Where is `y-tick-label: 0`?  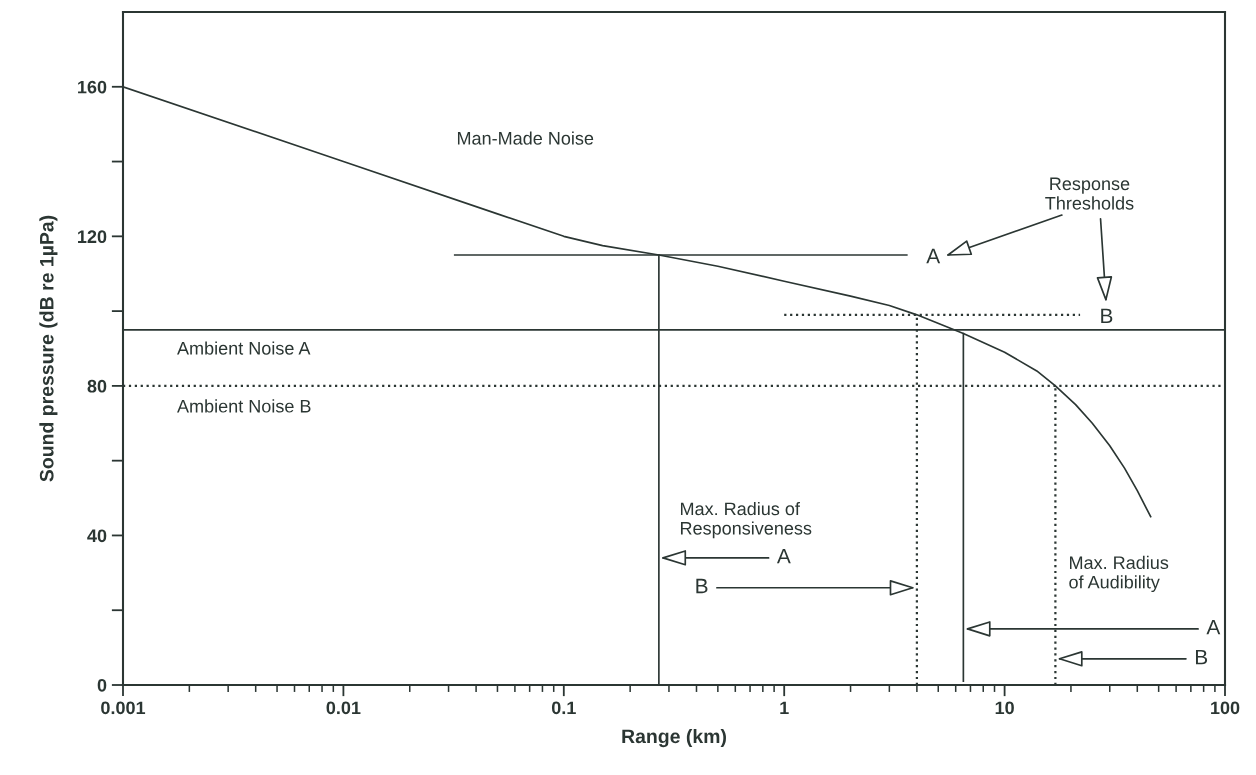
y-tick-label: 0 is located at coordinates (102, 685).